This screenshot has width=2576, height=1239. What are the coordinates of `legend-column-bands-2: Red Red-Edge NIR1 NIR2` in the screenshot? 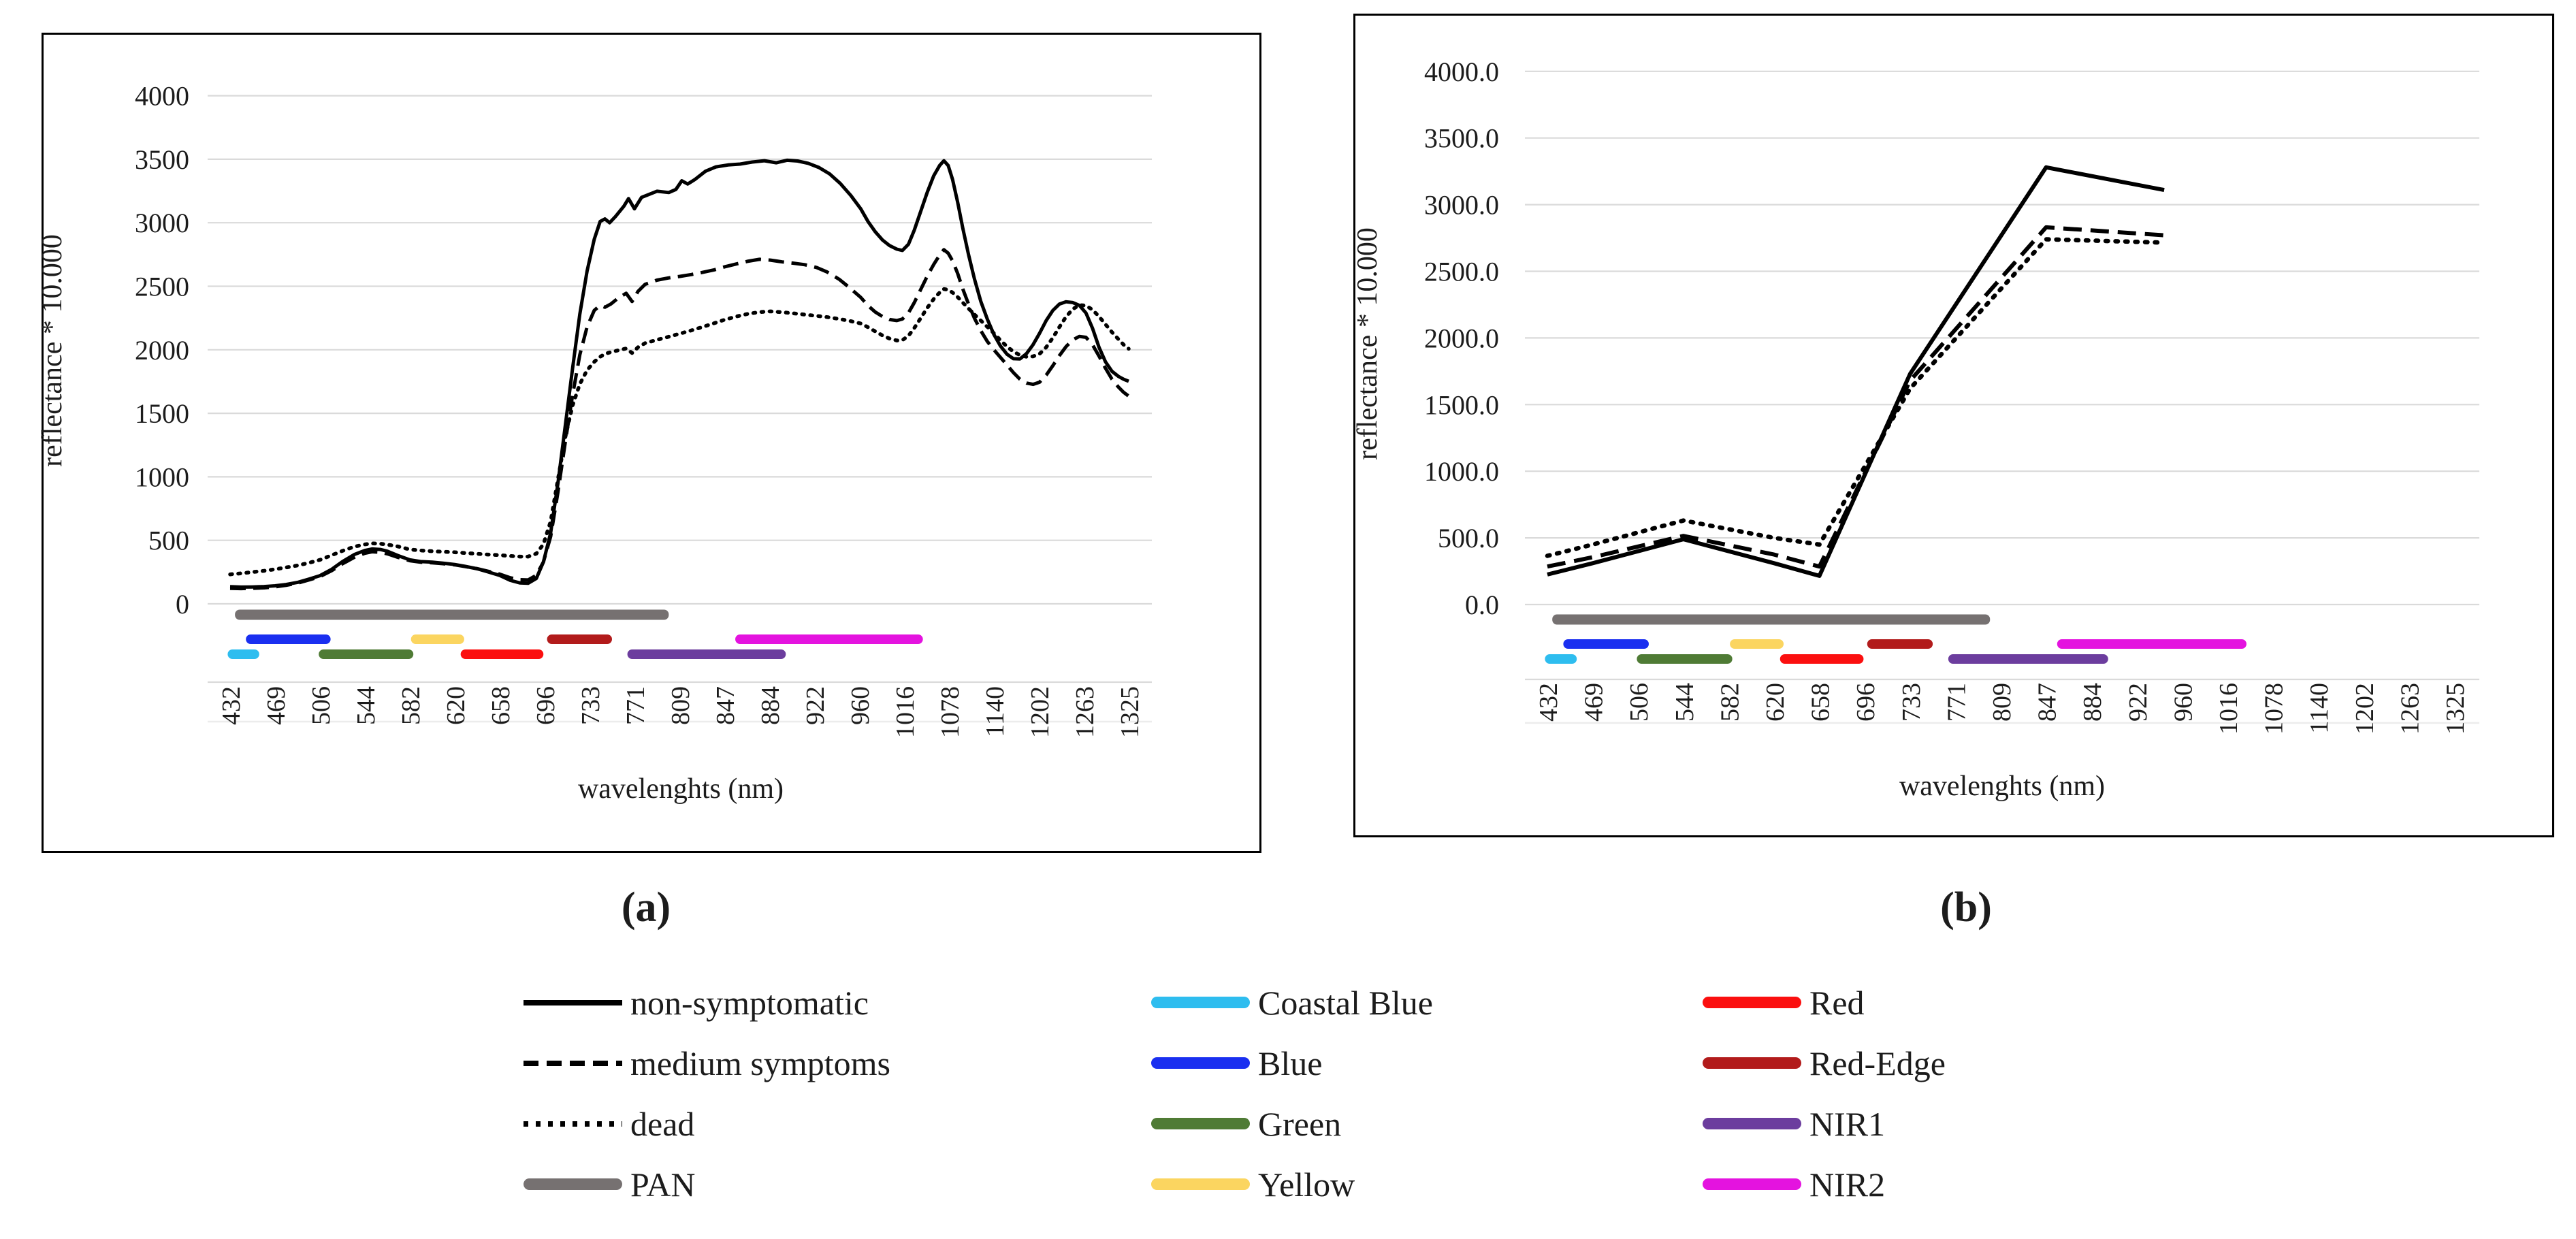 It's located at (1825, 1093).